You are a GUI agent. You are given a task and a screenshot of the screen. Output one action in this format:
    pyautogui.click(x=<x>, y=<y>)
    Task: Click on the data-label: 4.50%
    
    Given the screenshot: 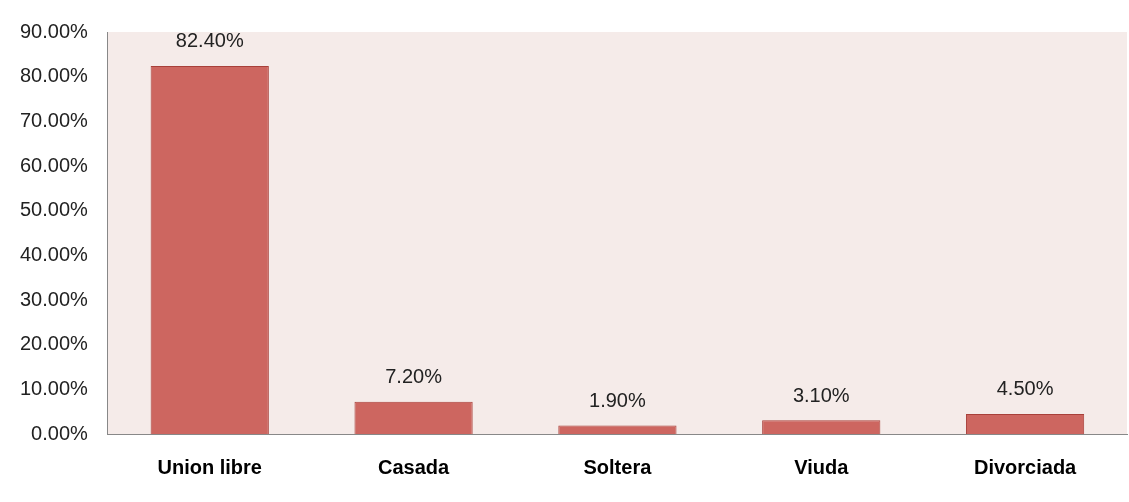 What is the action you would take?
    pyautogui.click(x=1025, y=388)
    